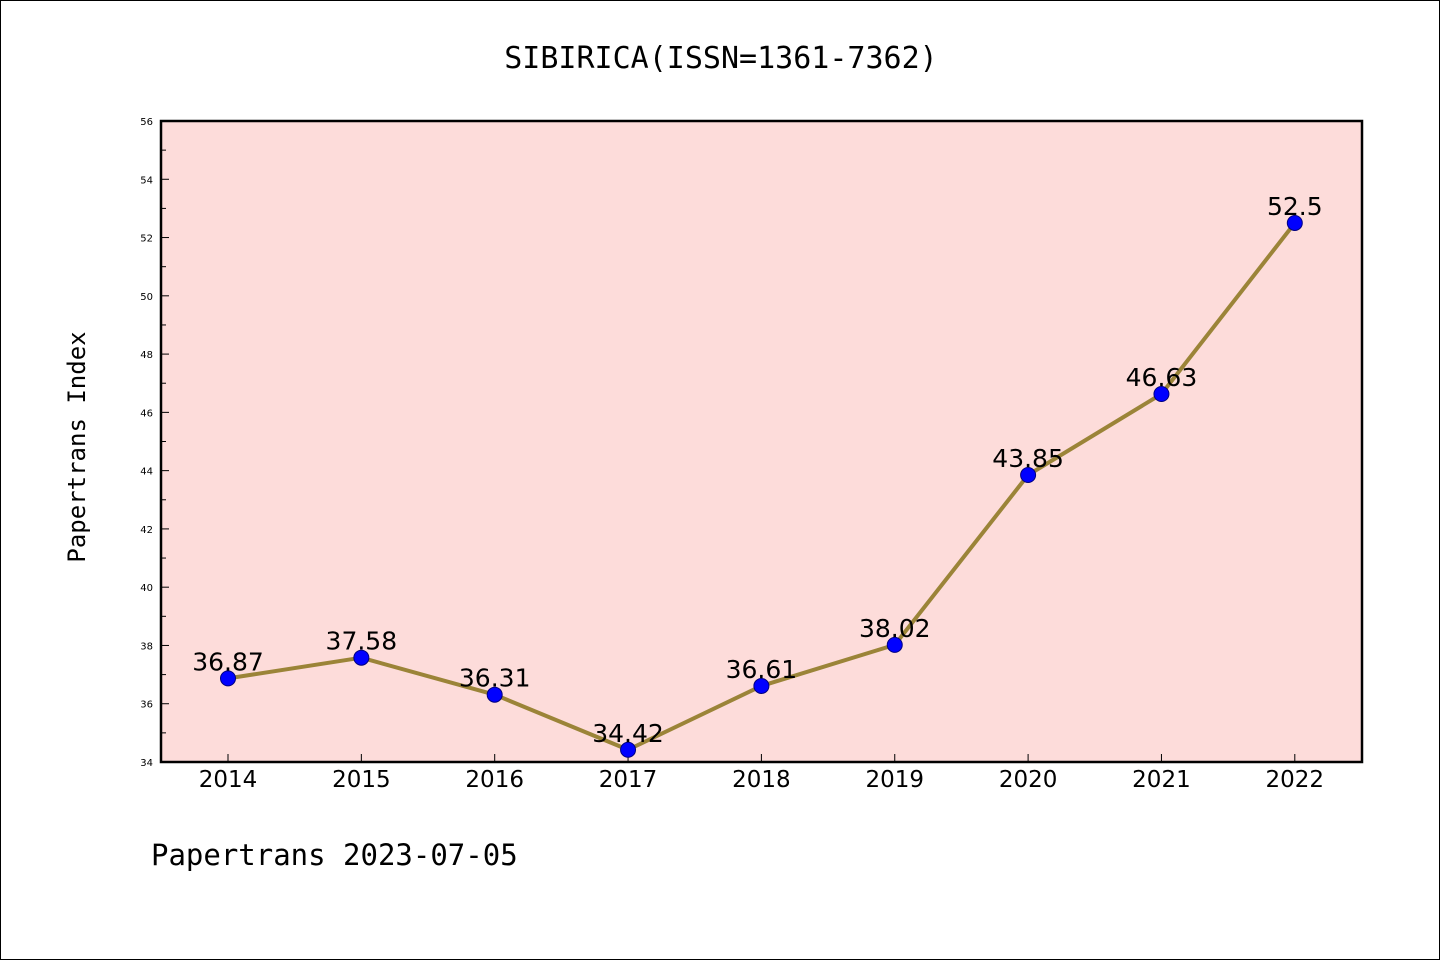 The height and width of the screenshot is (961, 1440). Describe the element at coordinates (146, 297) in the screenshot. I see `y-tick-label: 50` at that location.